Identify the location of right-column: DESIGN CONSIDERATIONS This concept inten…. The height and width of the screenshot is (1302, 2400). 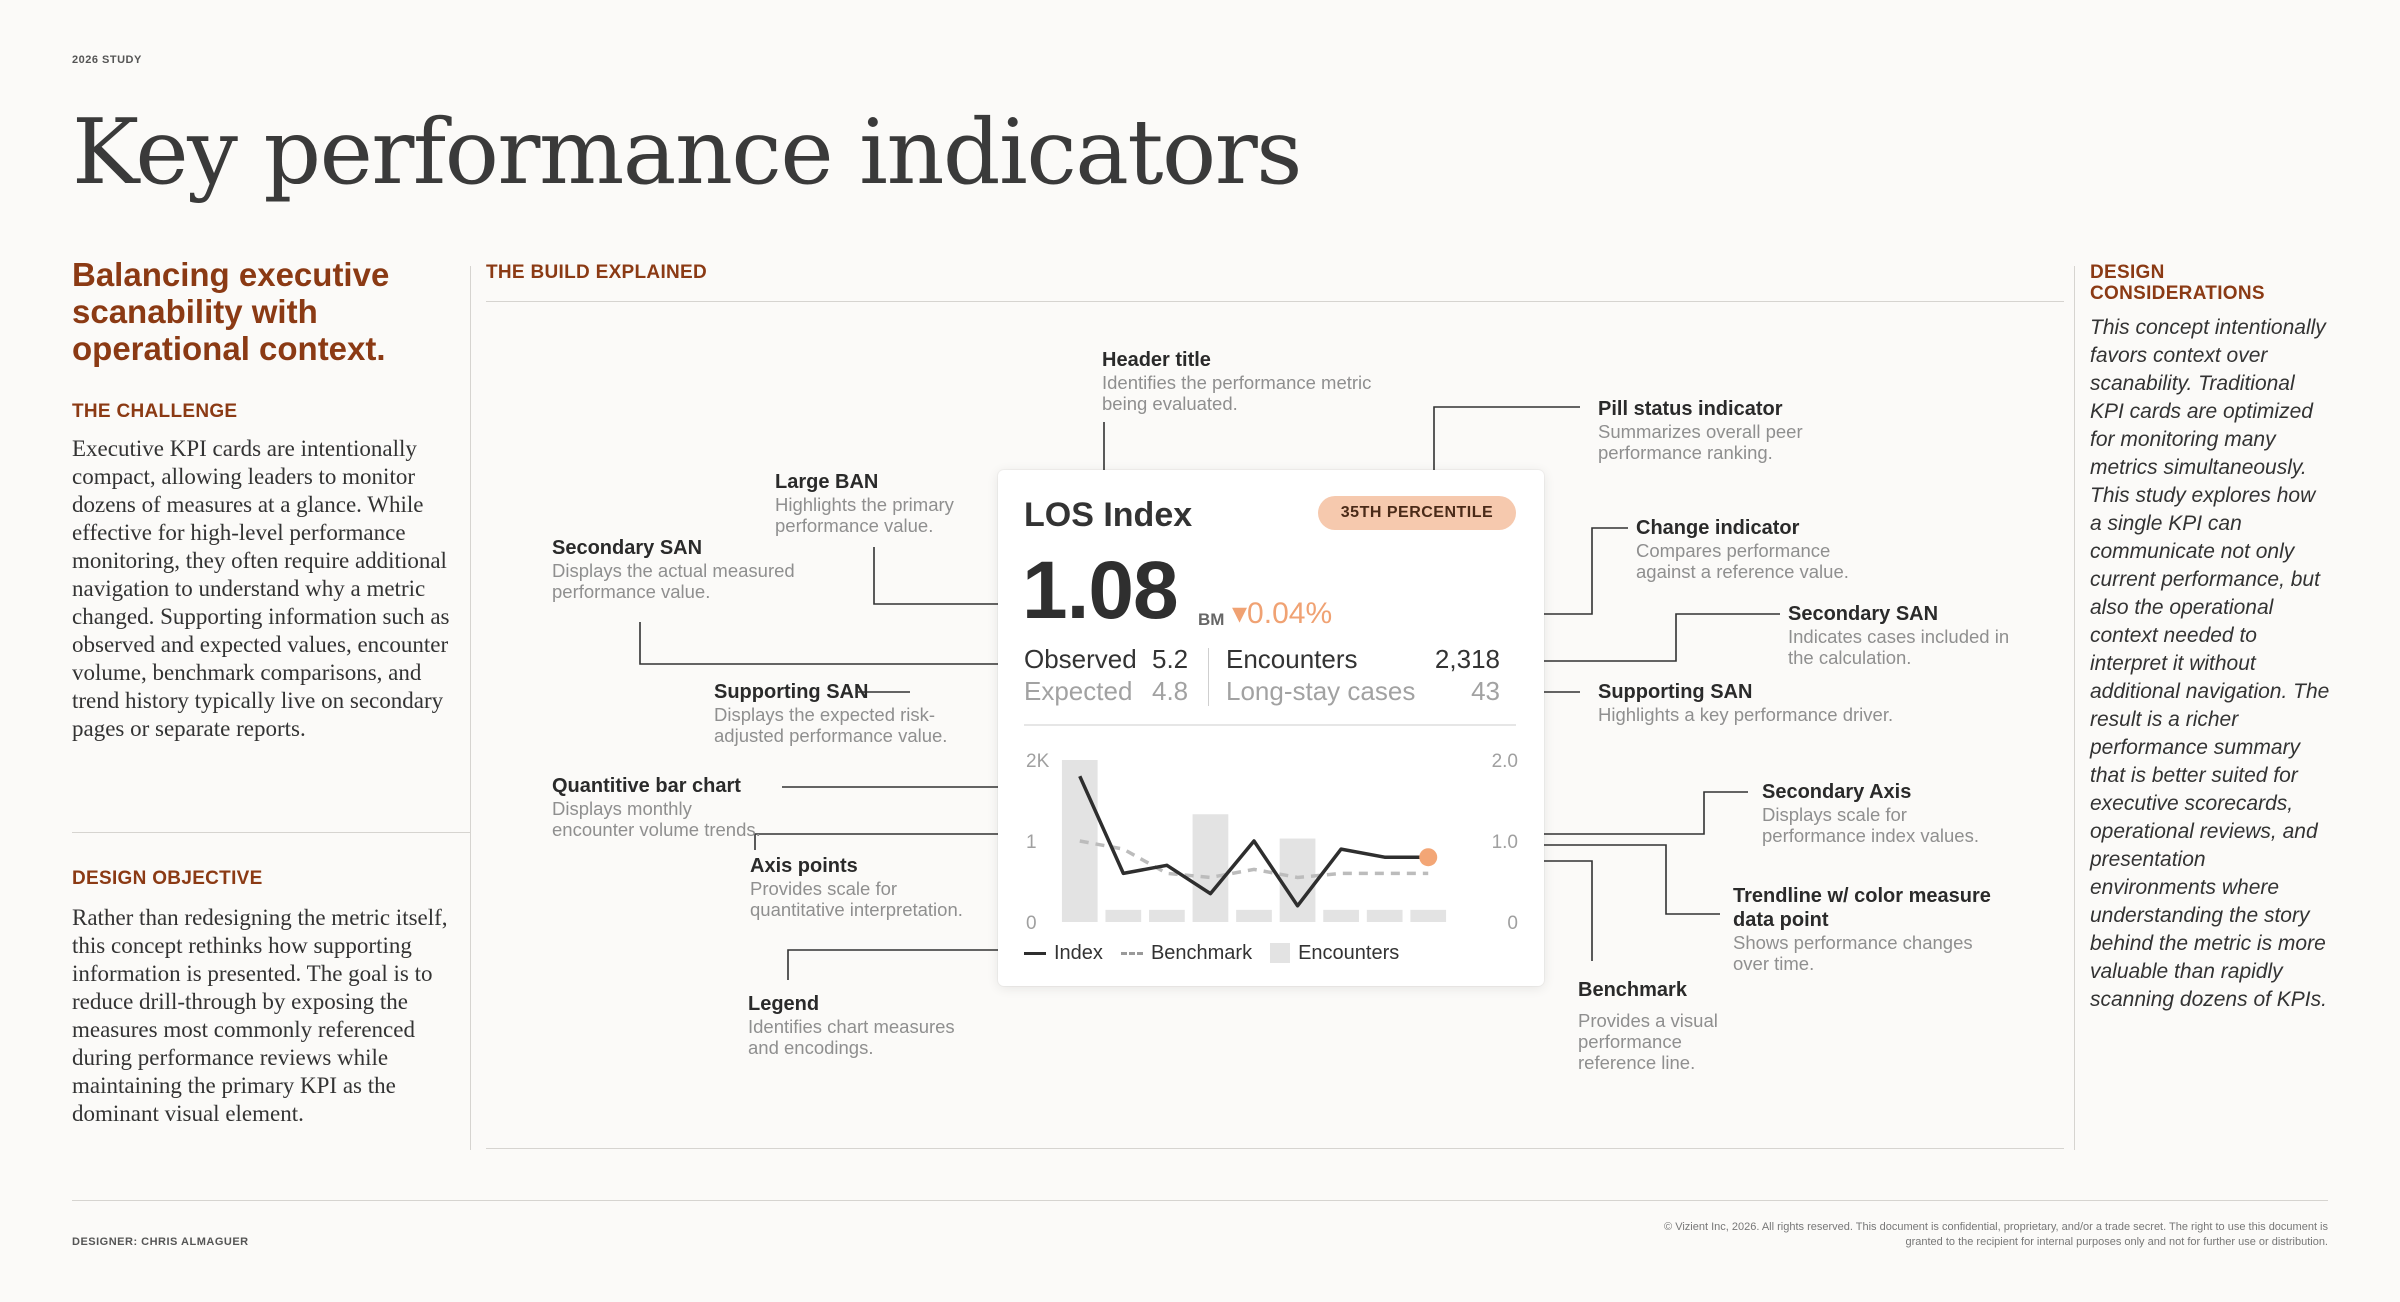
(2210, 638).